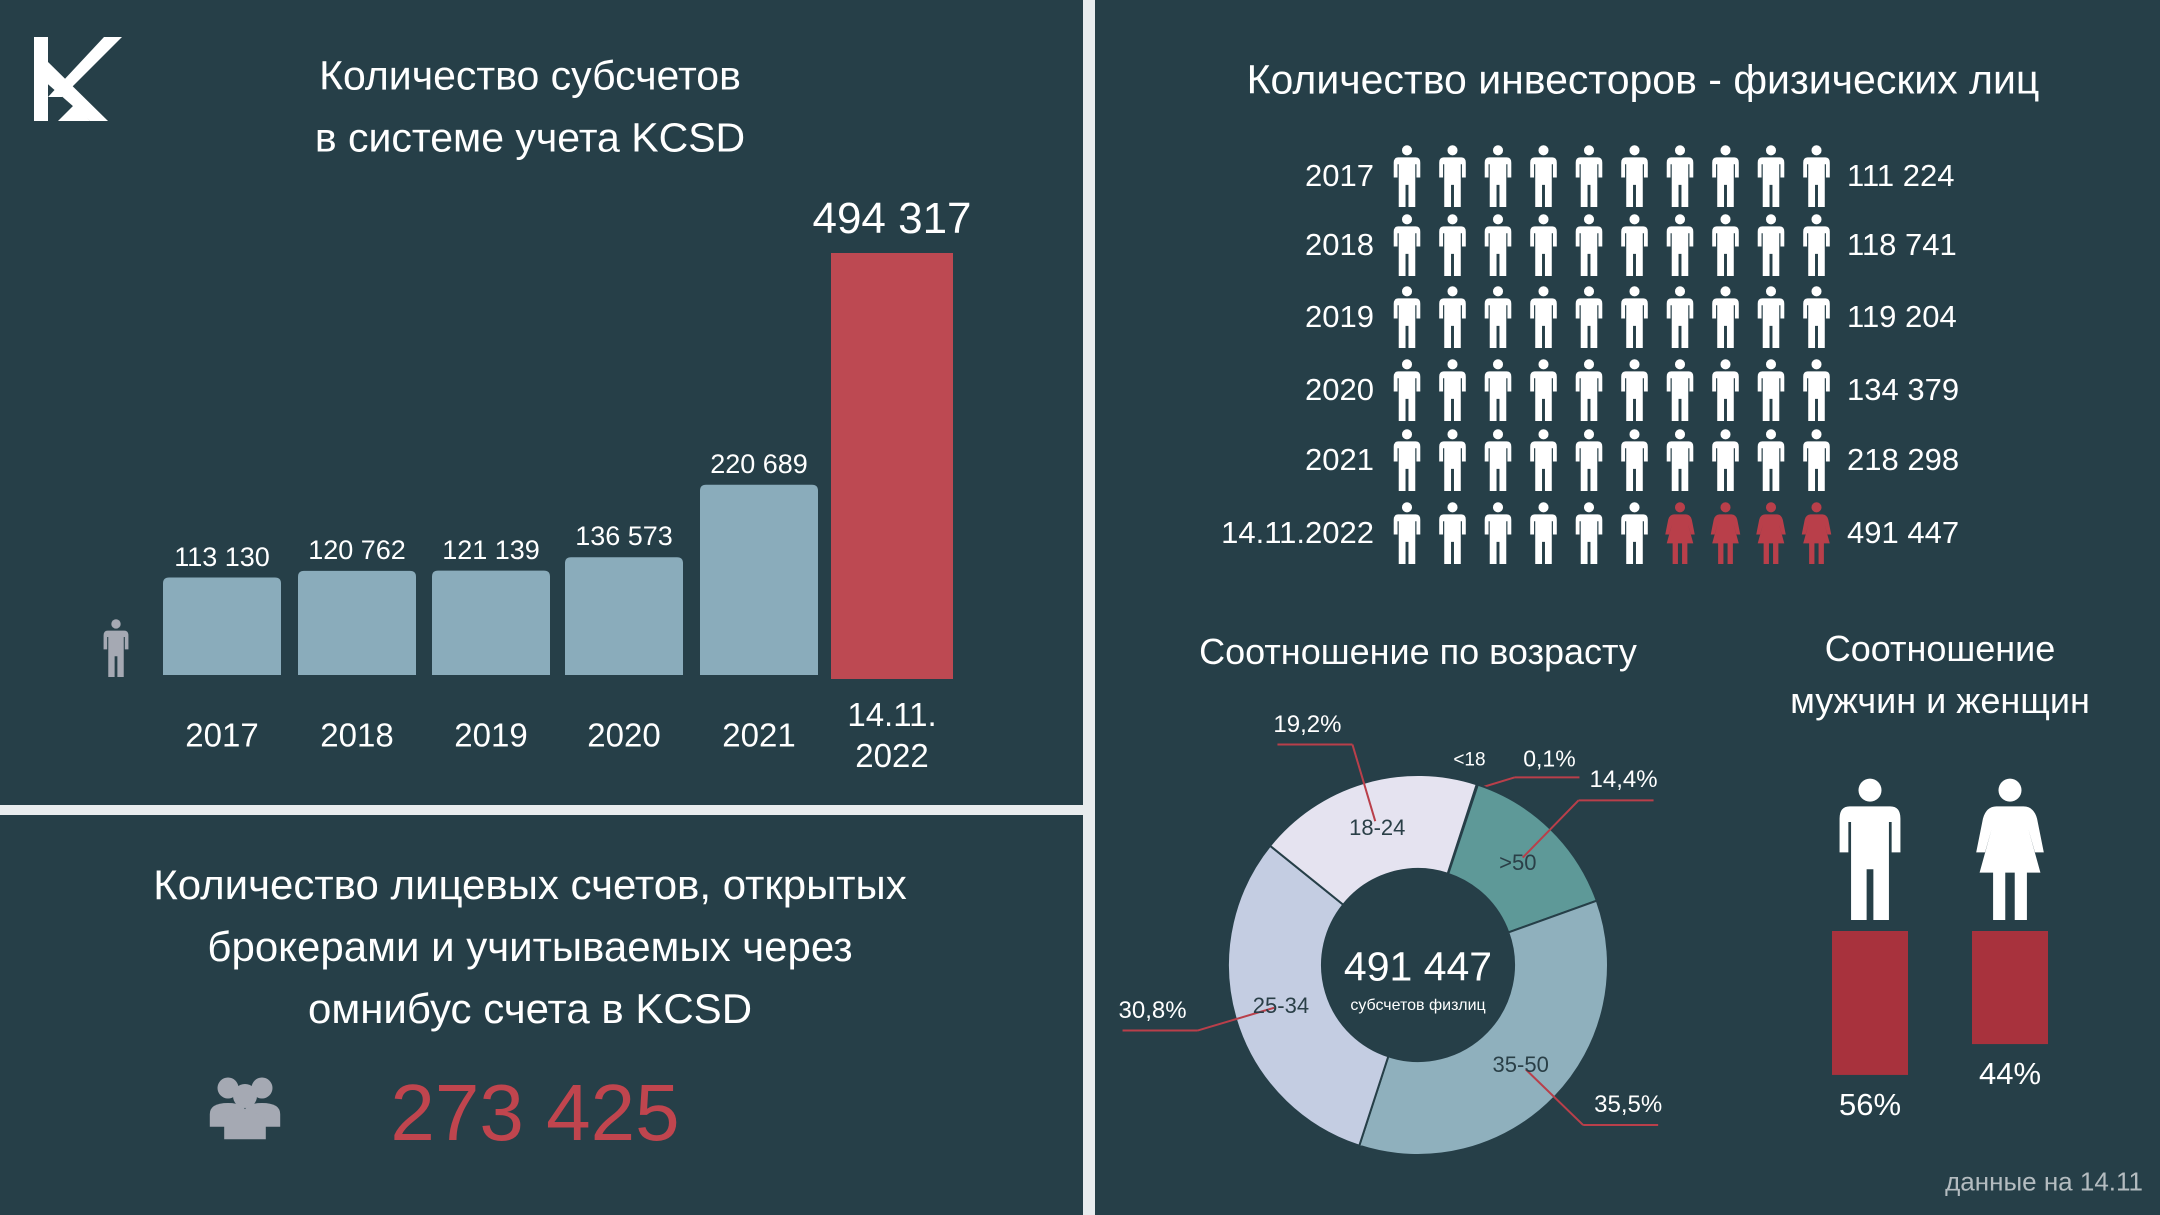 The height and width of the screenshot is (1215, 2160). Describe the element at coordinates (892, 218) in the screenshot. I see `value-label: 494 317` at that location.